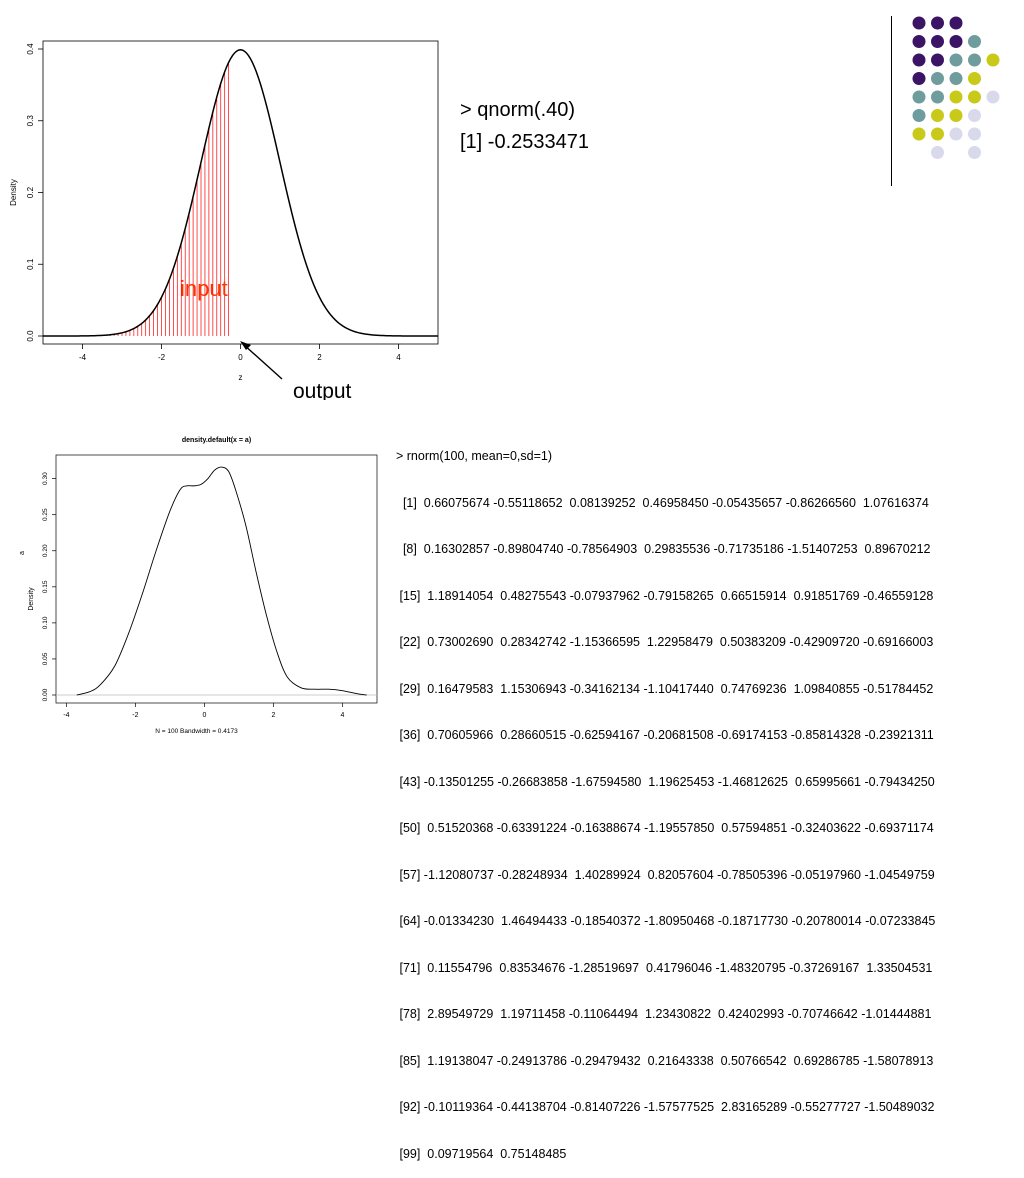 This screenshot has width=1024, height=1178. What do you see at coordinates (518, 110) in the screenshot?
I see `qnorm-command: > qnorm(.40)` at bounding box center [518, 110].